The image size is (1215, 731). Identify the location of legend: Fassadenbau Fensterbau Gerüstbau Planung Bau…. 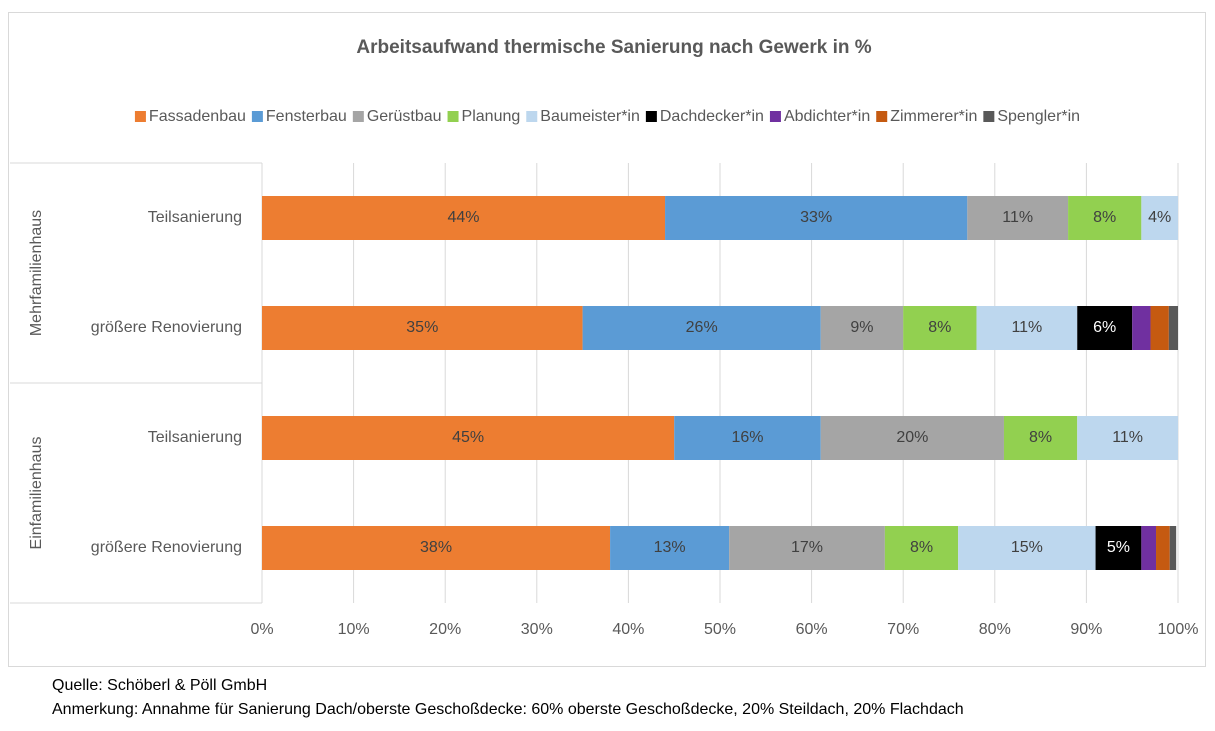
(607, 116).